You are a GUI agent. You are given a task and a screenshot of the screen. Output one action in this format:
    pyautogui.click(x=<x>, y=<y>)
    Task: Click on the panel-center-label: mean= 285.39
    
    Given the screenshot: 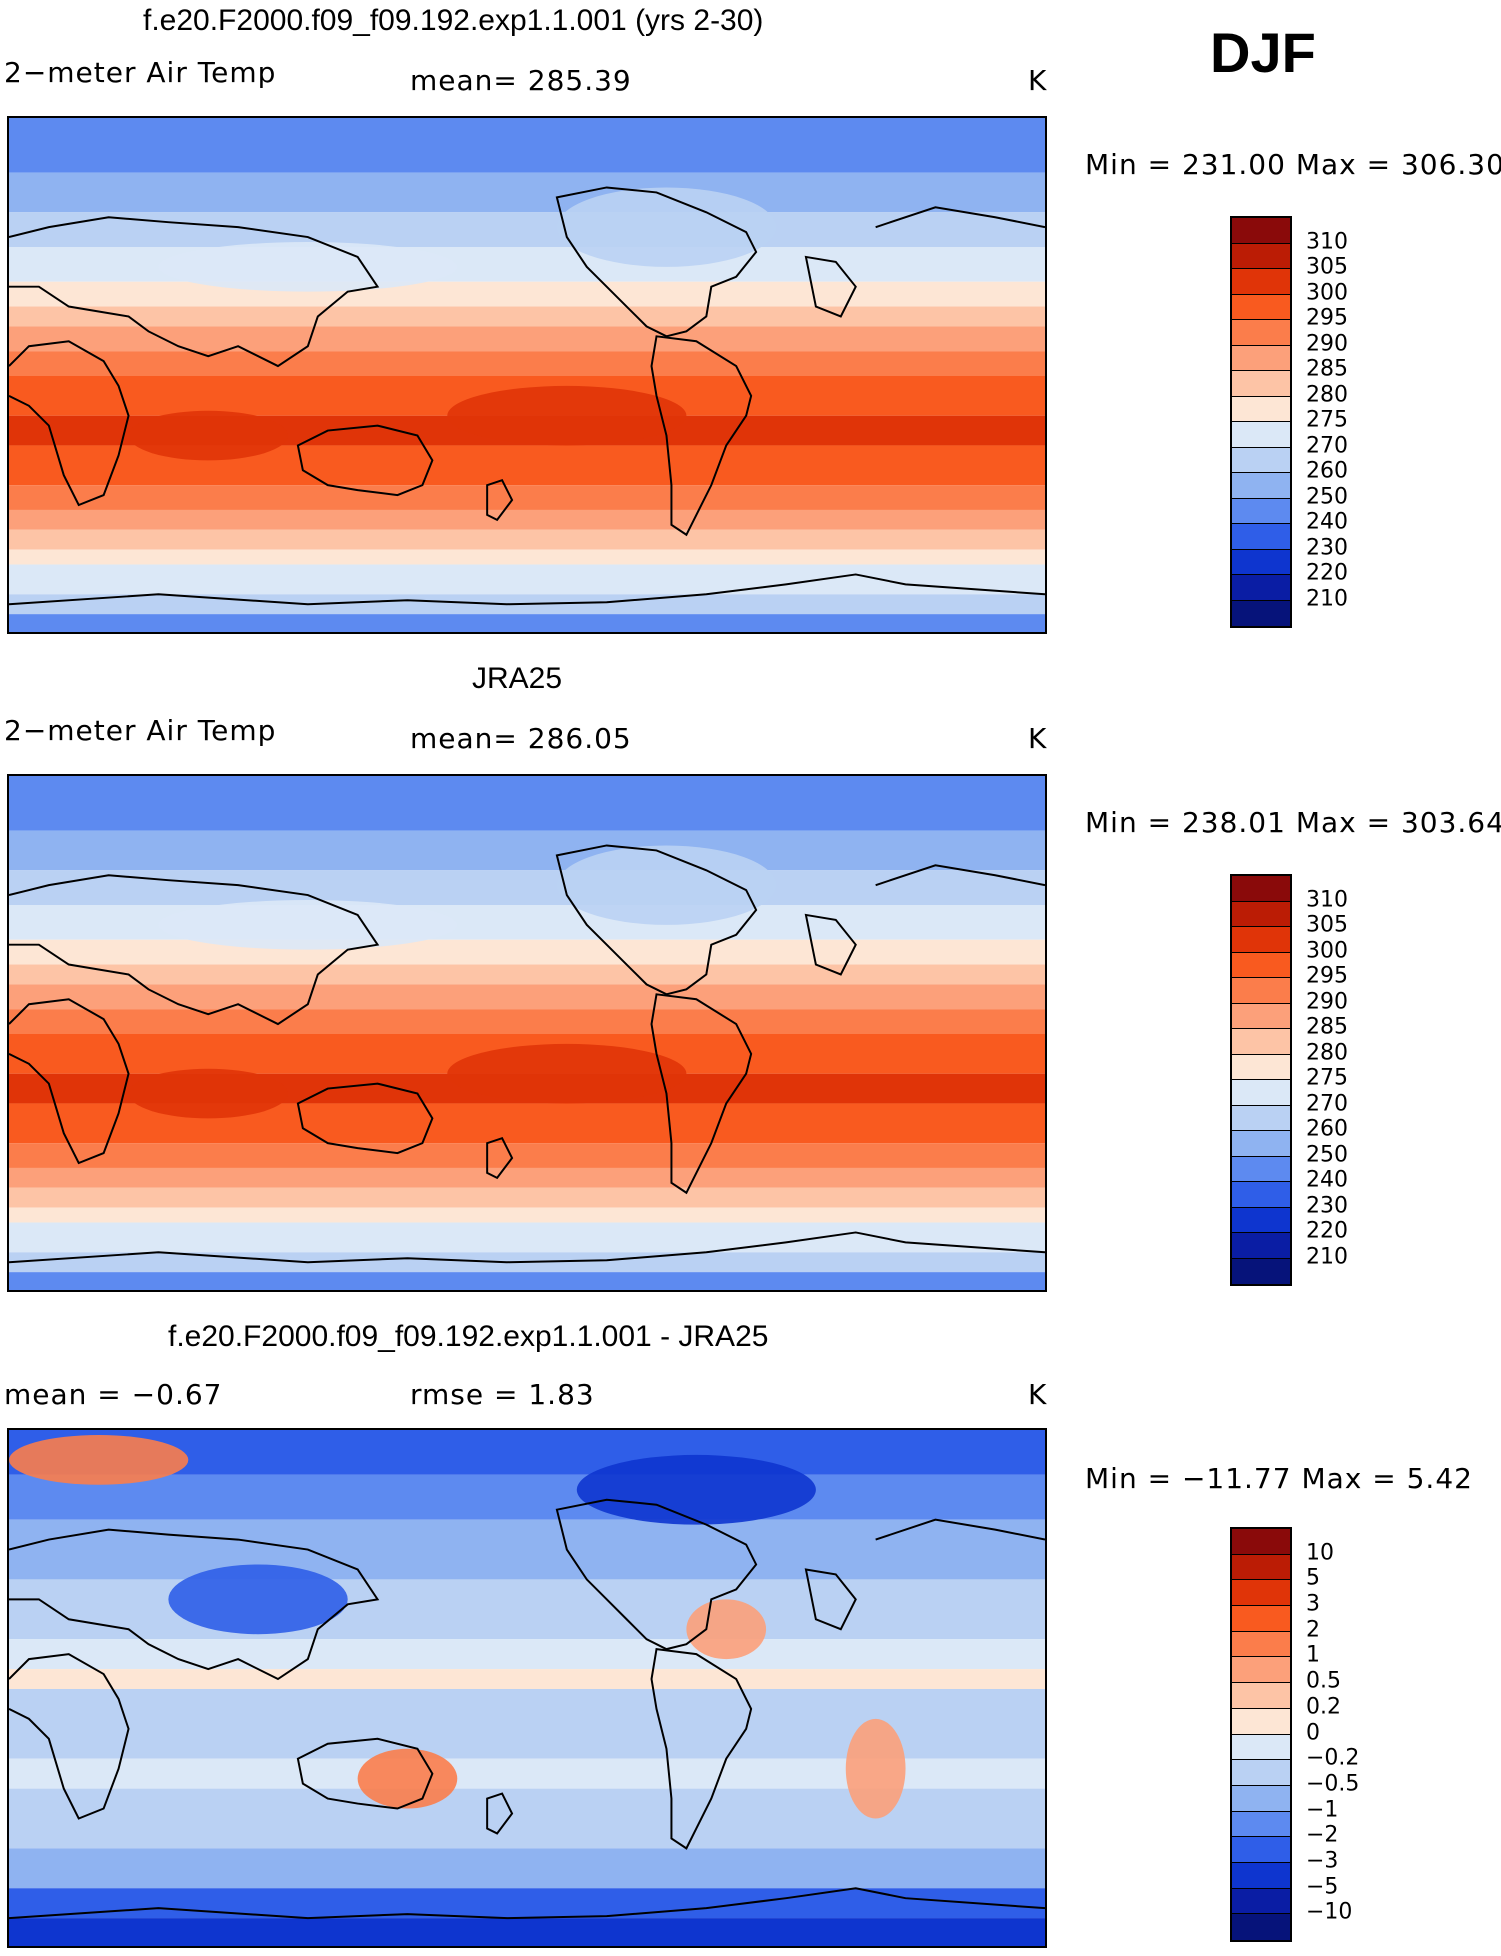 What is the action you would take?
    pyautogui.click(x=521, y=80)
    